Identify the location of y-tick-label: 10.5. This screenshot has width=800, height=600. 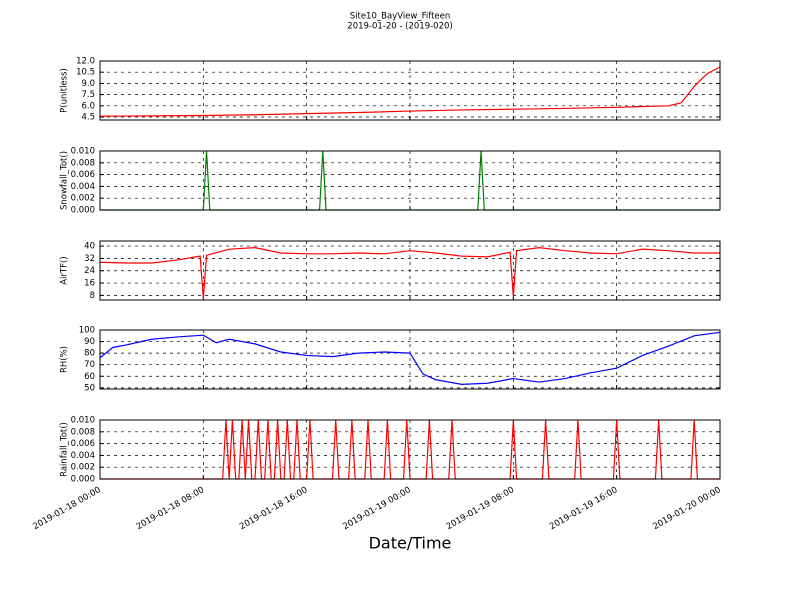
(85, 73).